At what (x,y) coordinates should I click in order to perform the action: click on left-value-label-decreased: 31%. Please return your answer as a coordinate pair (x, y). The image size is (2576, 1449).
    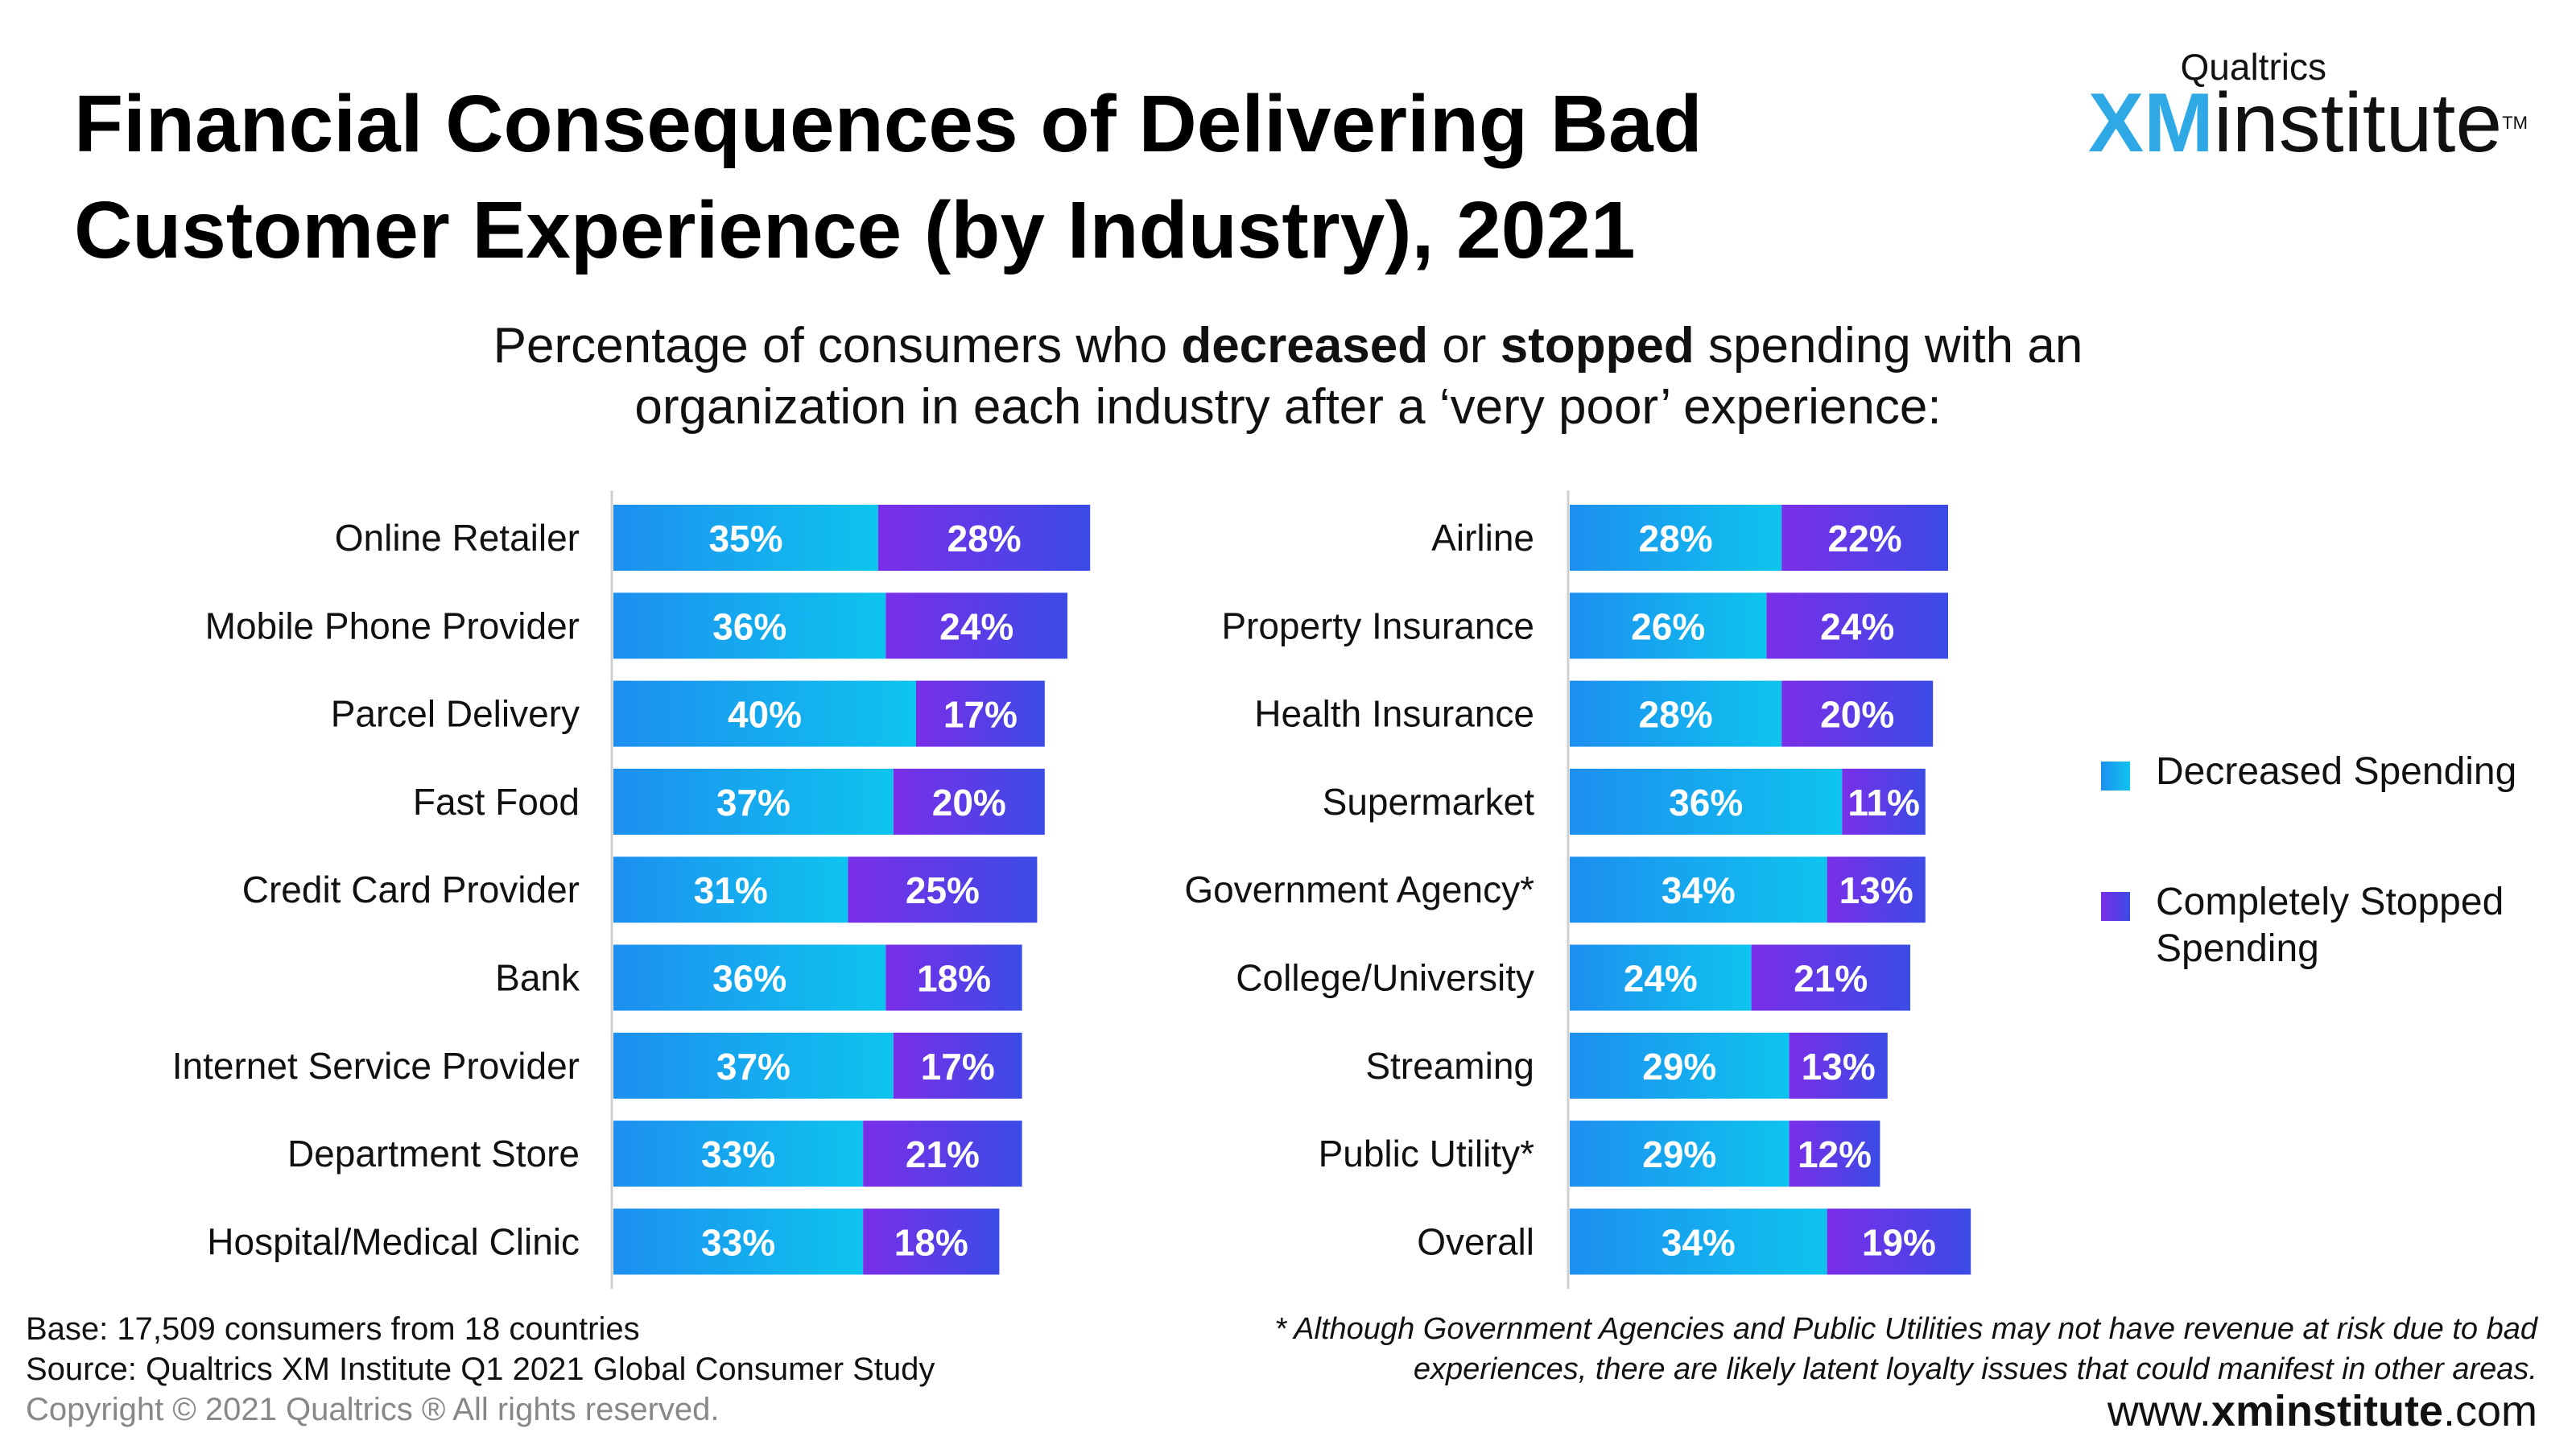
    Looking at the image, I should click on (731, 890).